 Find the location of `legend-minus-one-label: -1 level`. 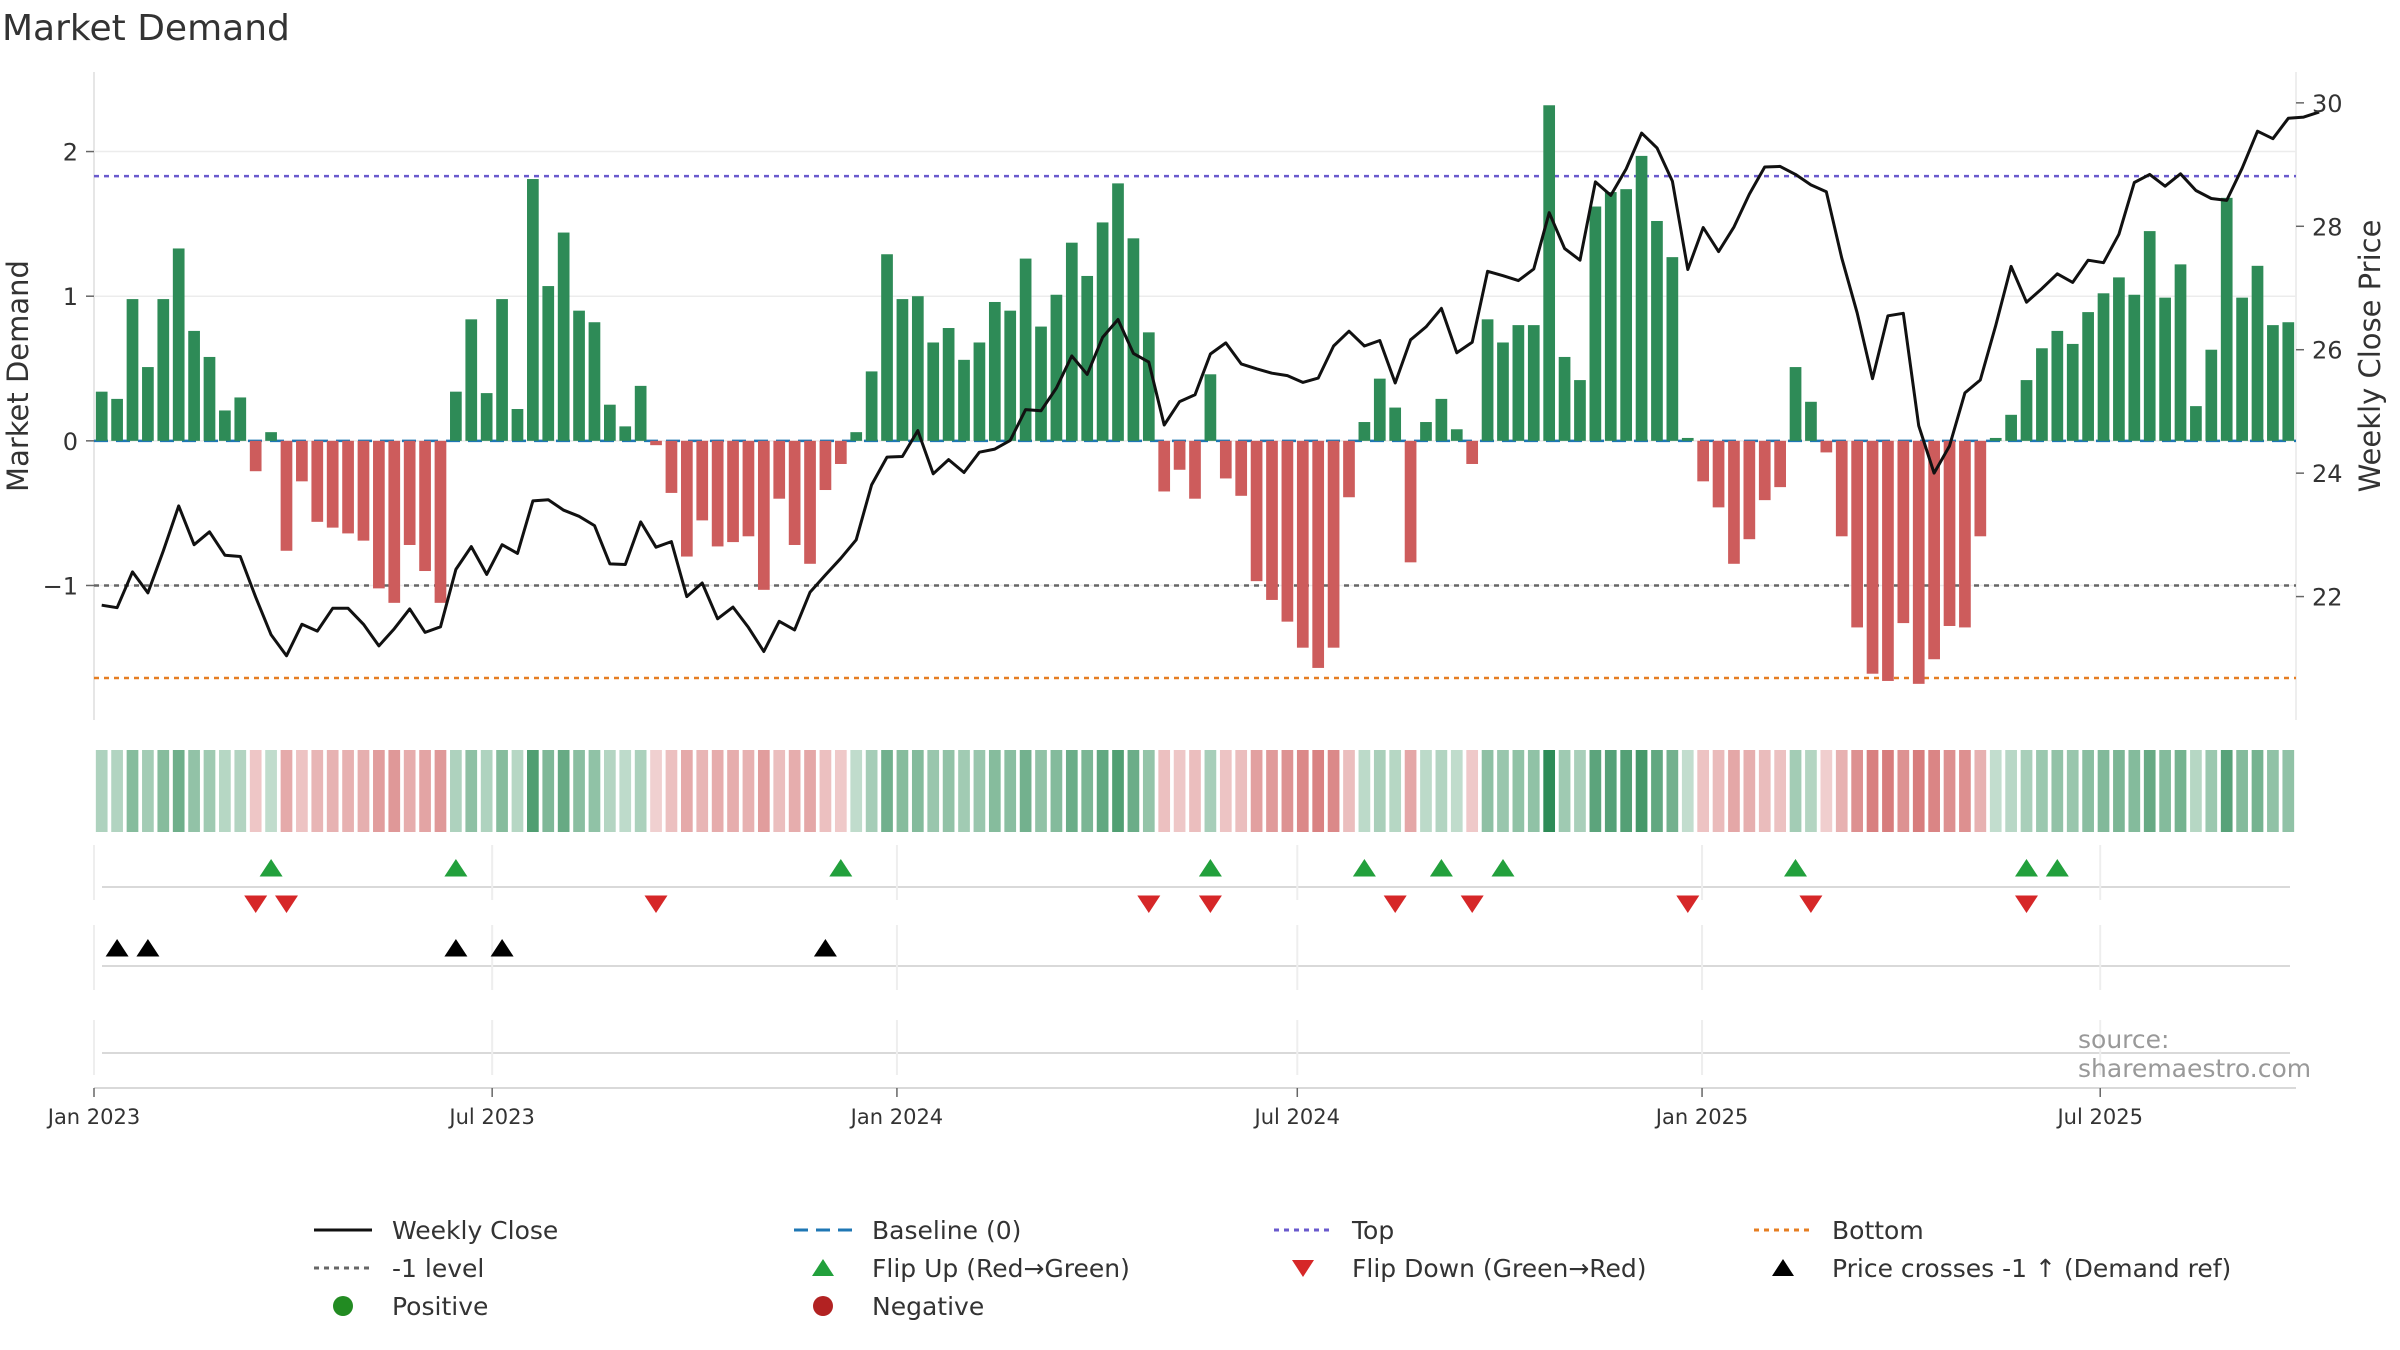

legend-minus-one-label: -1 level is located at coordinates (438, 1268).